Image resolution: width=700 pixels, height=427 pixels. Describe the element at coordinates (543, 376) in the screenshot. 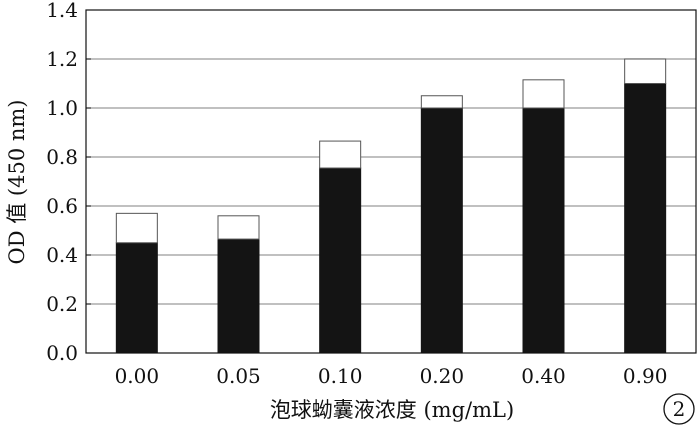

I see `x-tick-label: 0.40` at that location.